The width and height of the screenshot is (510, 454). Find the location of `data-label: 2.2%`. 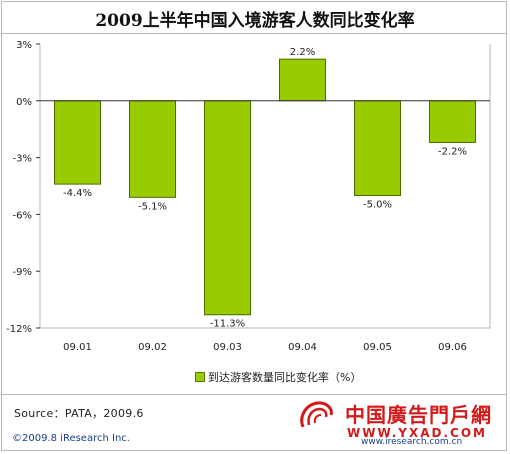

data-label: 2.2% is located at coordinates (302, 52).